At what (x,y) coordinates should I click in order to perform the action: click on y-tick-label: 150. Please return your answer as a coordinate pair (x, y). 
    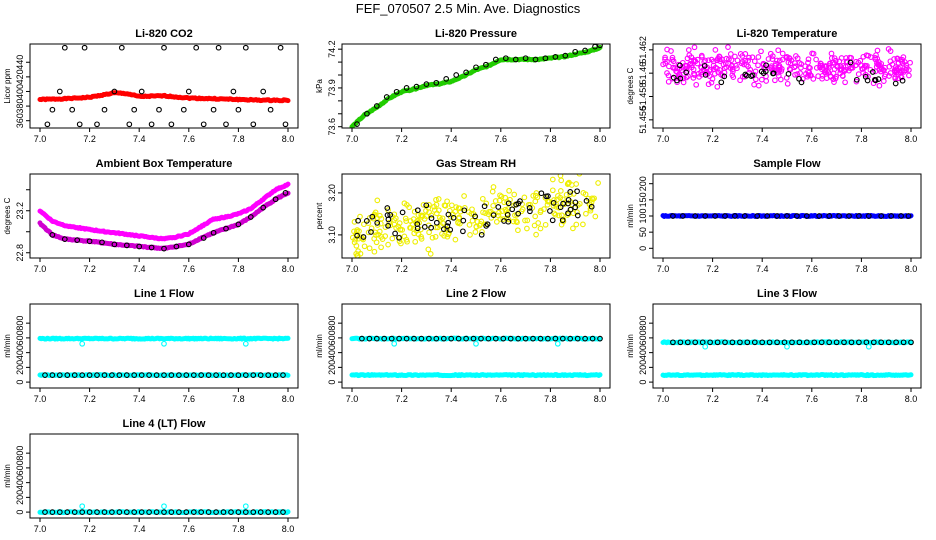
    Looking at the image, I should click on (643, 199).